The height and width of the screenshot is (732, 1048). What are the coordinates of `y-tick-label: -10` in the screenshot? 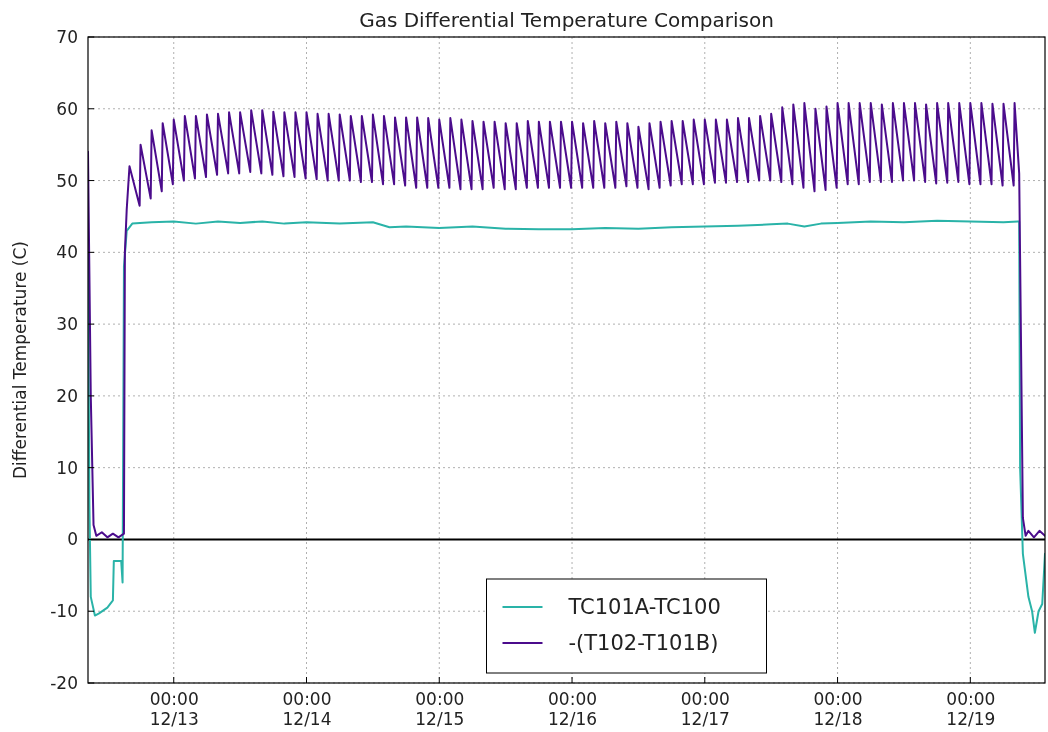 It's located at (64, 611).